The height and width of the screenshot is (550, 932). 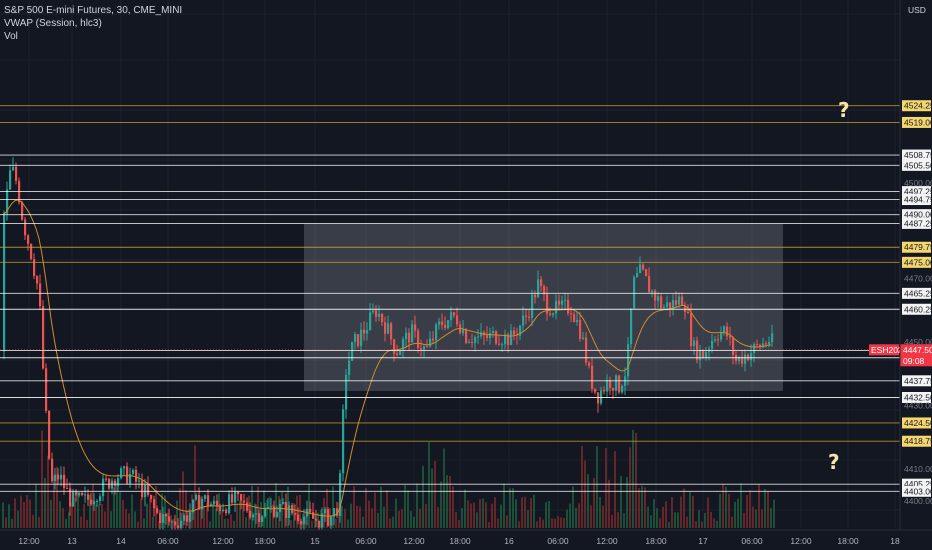 I want to click on symbol-tag-label: ESH2022, so click(x=889, y=350).